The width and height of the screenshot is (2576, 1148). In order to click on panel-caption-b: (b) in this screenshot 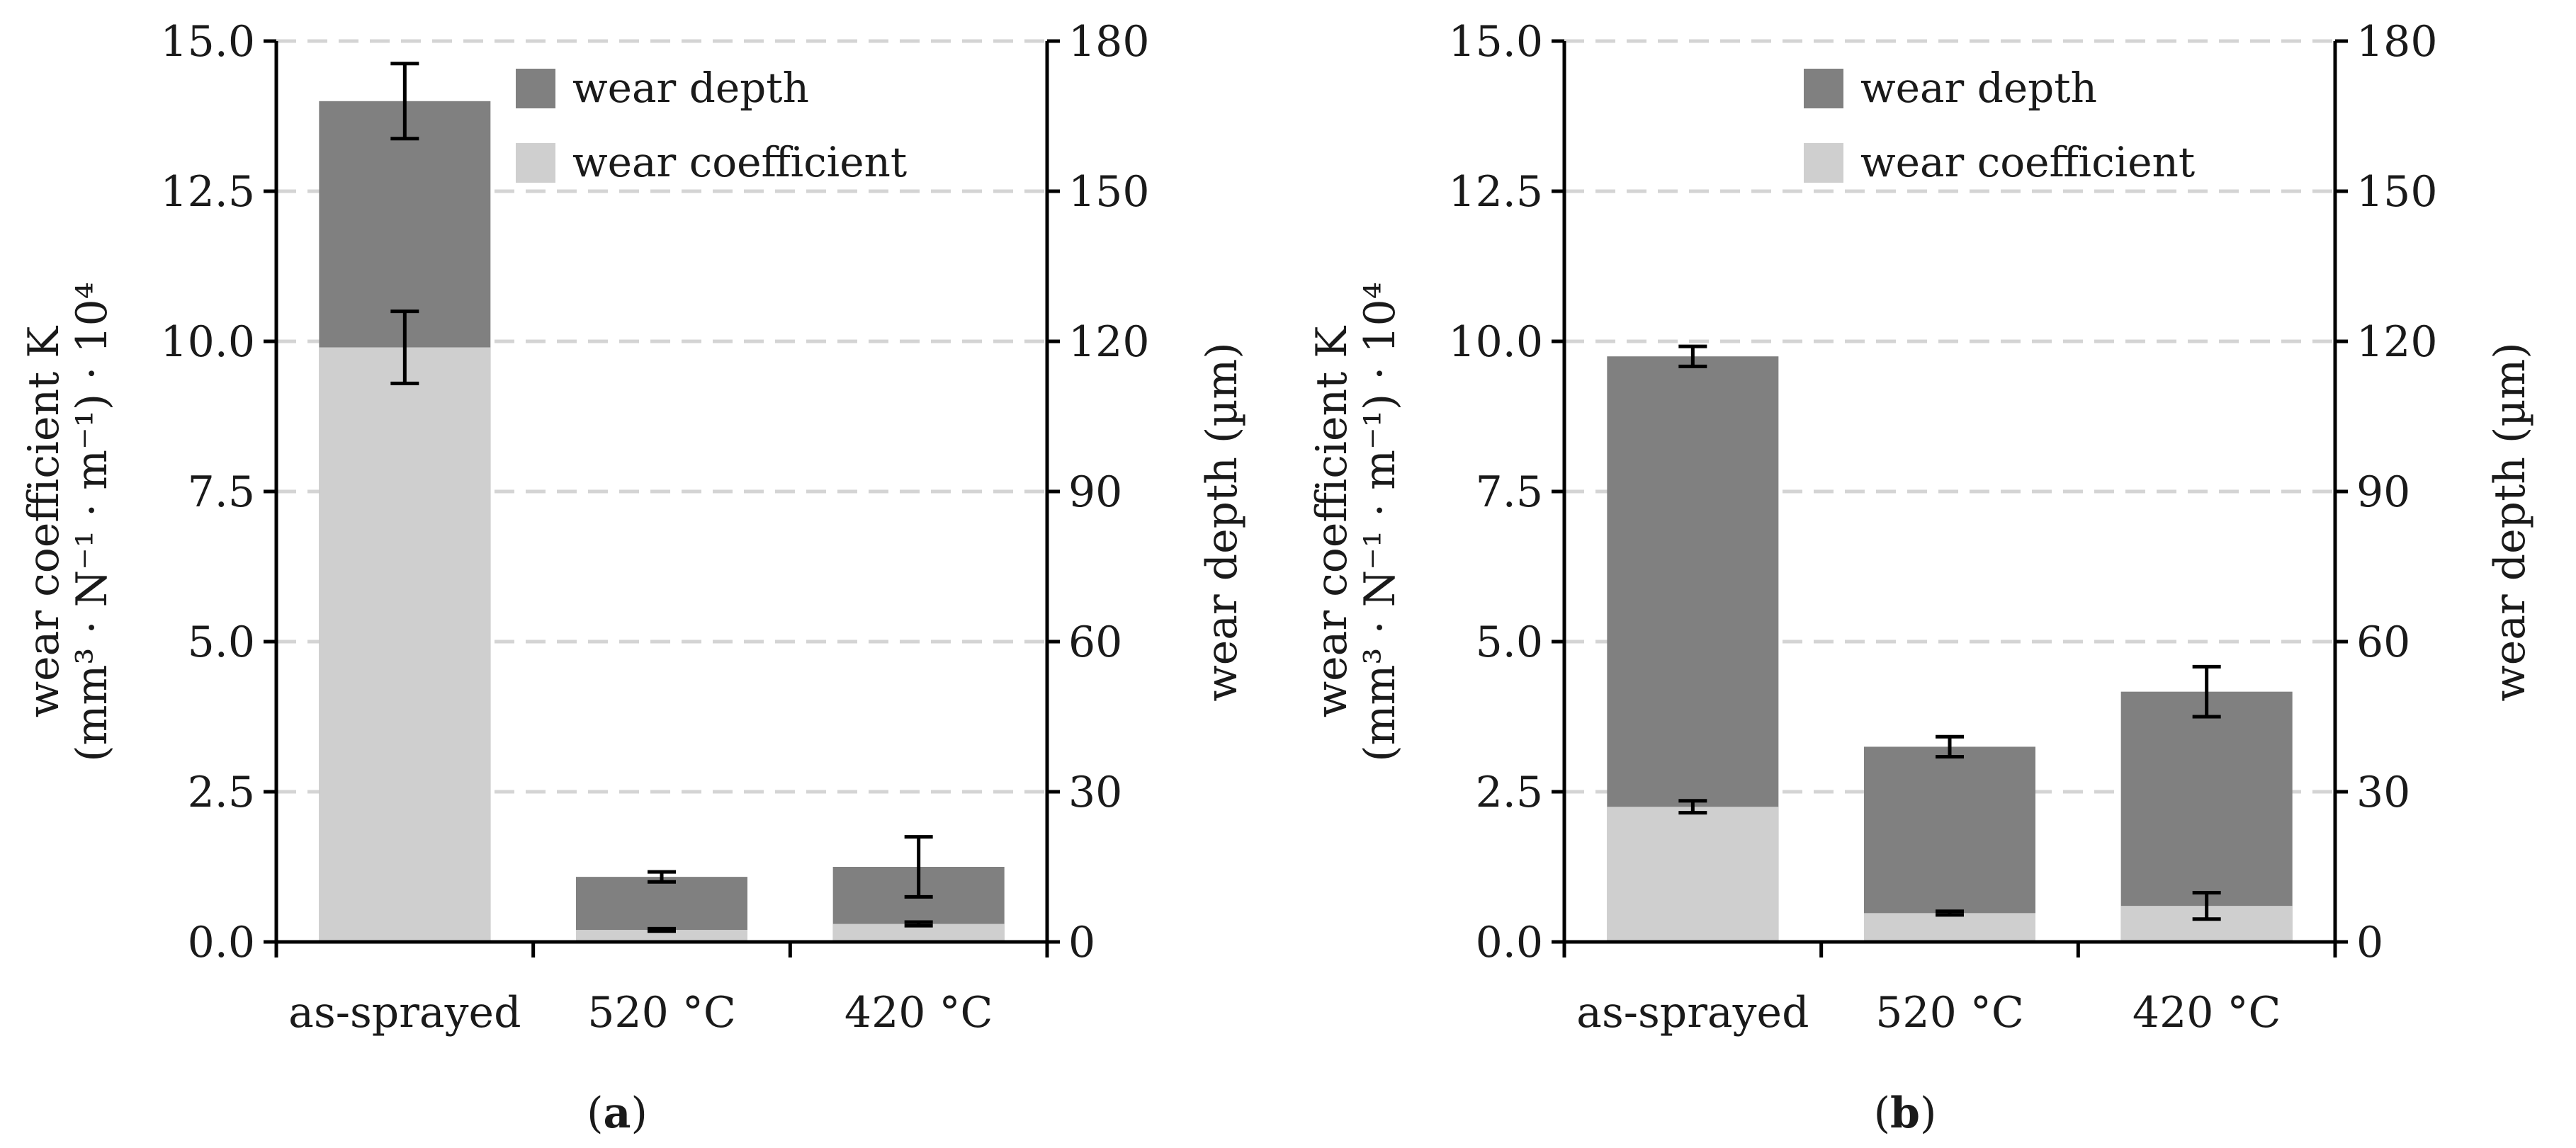, I will do `click(1905, 1113)`.